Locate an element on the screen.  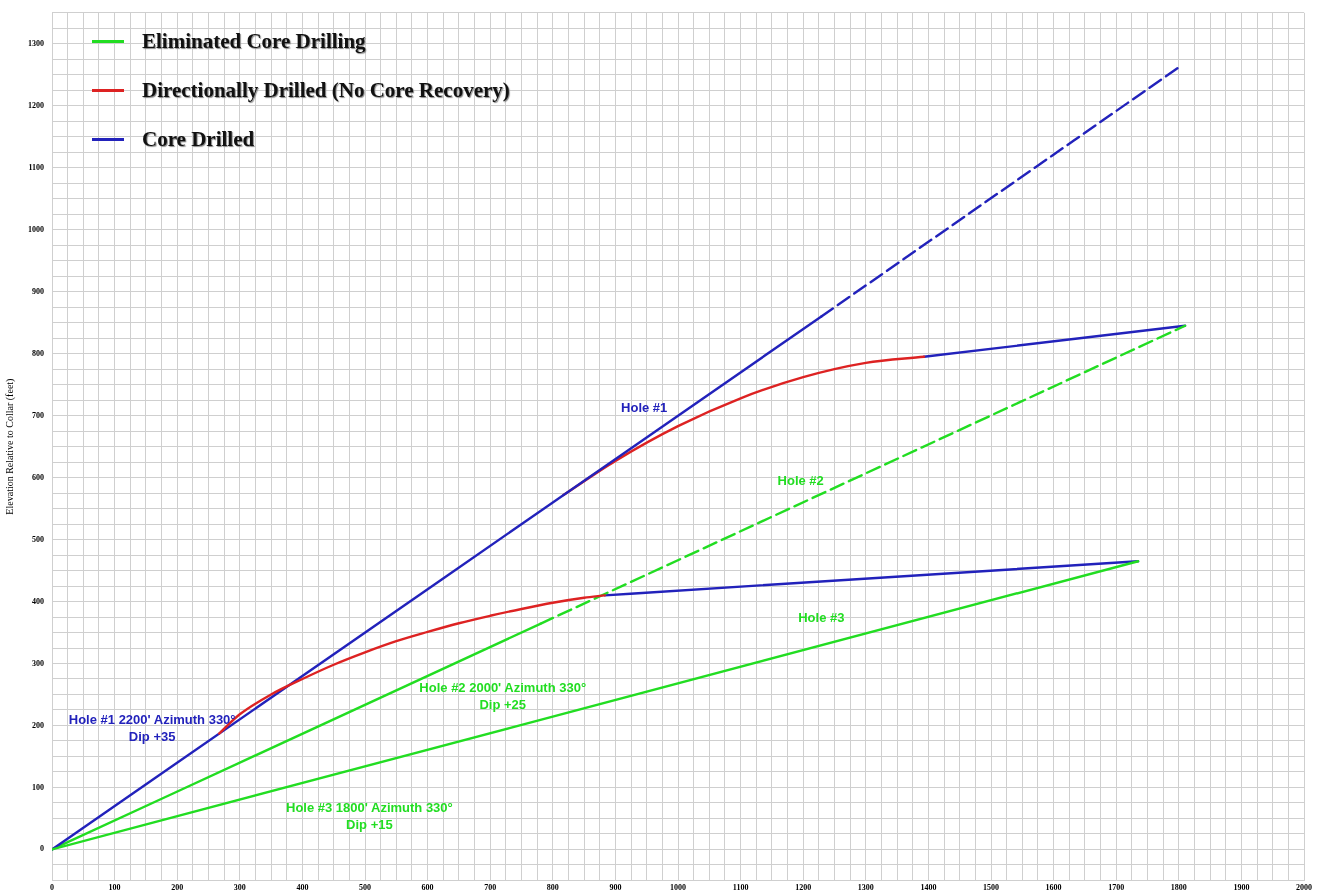
x-tick-label: 2000 is located at coordinates (1304, 888).